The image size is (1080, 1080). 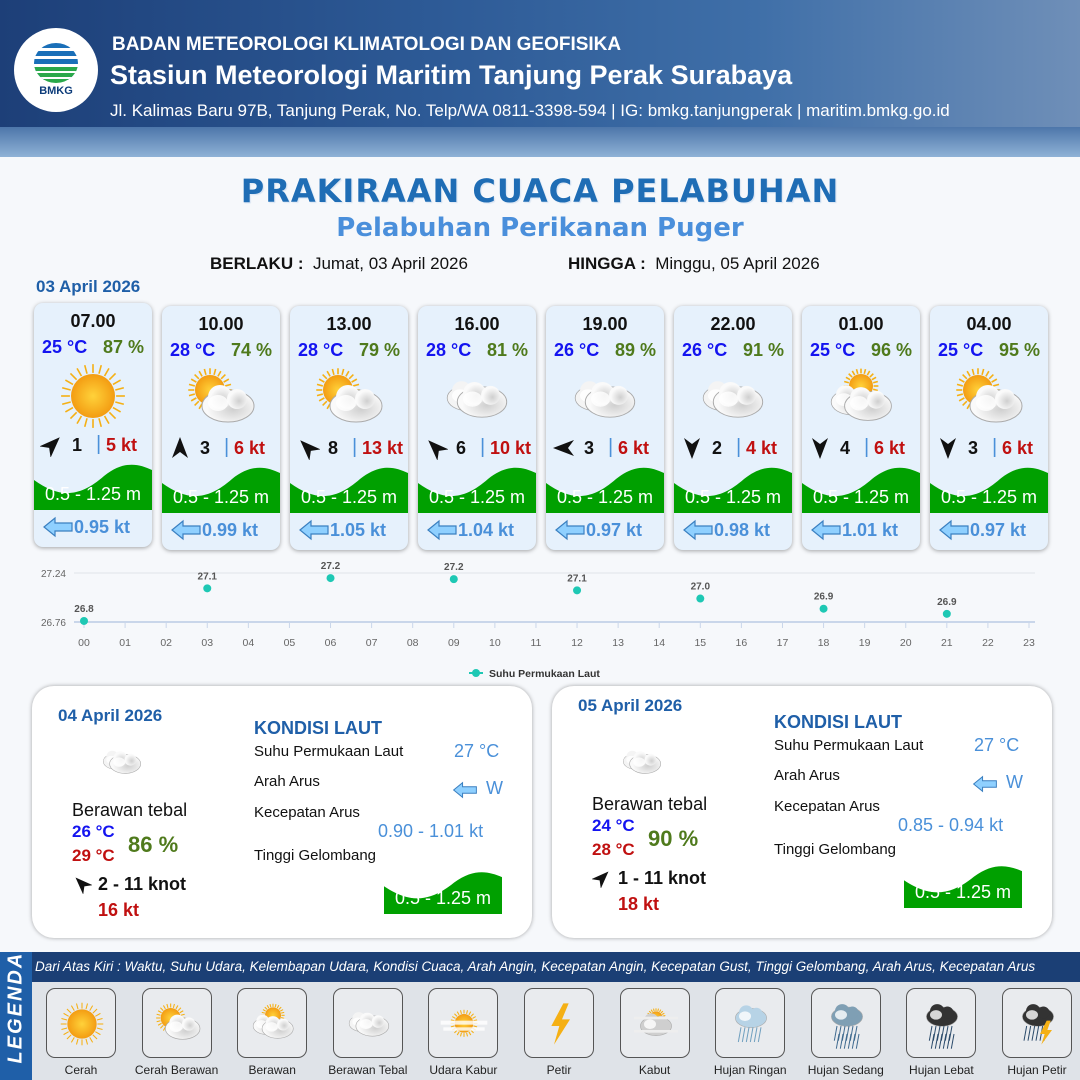 What do you see at coordinates (272, 1023) in the screenshot?
I see `legend-berawan-icon` at bounding box center [272, 1023].